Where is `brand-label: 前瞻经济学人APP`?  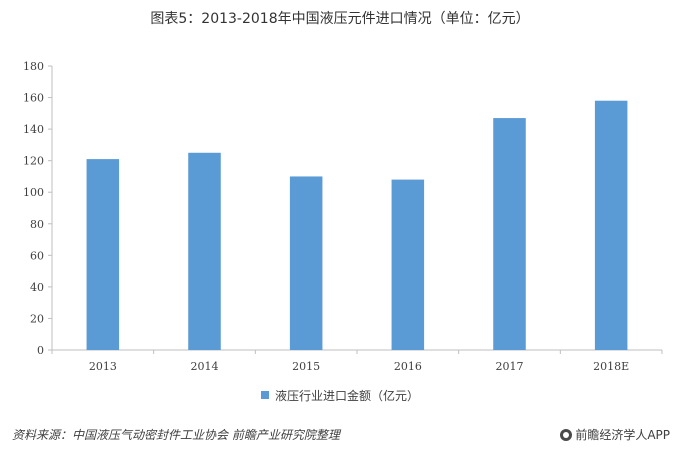 brand-label: 前瞻经济学人APP is located at coordinates (615, 434).